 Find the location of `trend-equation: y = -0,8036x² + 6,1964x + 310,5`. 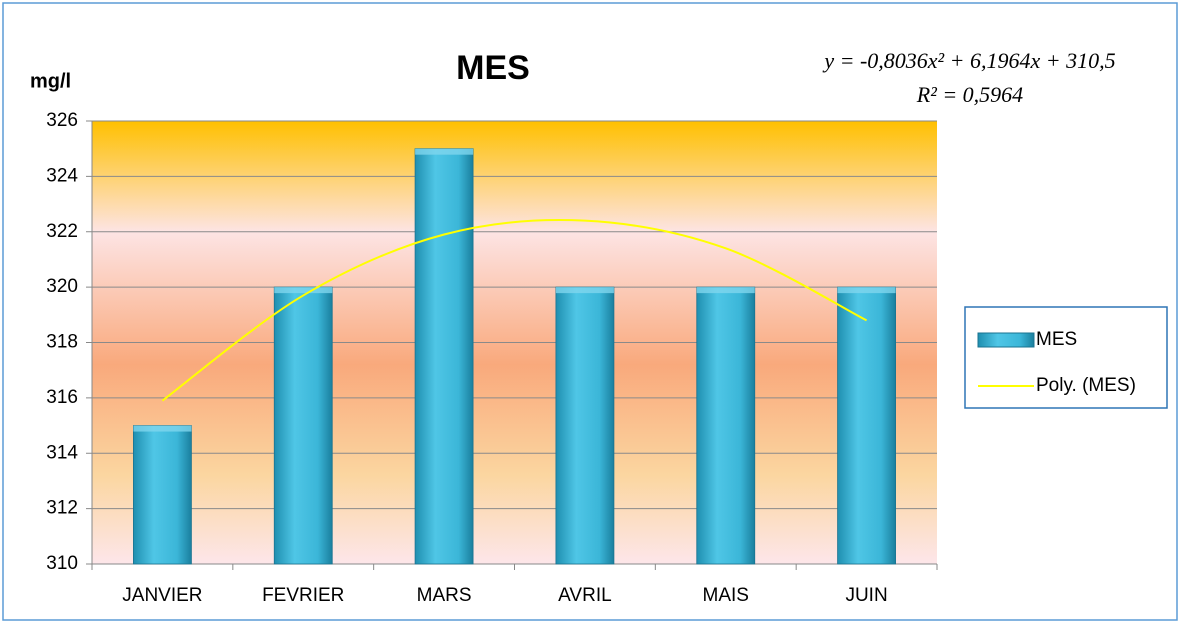

trend-equation: y = -0,8036x² + 6,1964x + 310,5 is located at coordinates (968, 60).